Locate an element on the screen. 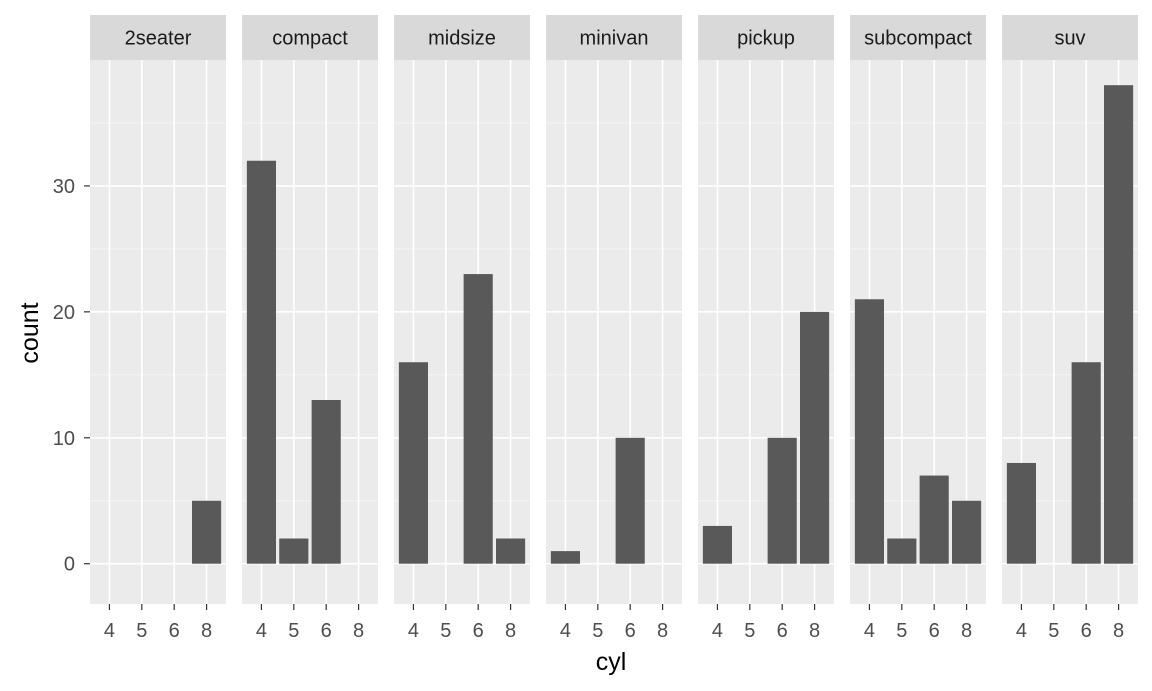 This screenshot has height=691, width=1152. facet-panel-suv: suv 4 5 6 8 is located at coordinates (1070, 328).